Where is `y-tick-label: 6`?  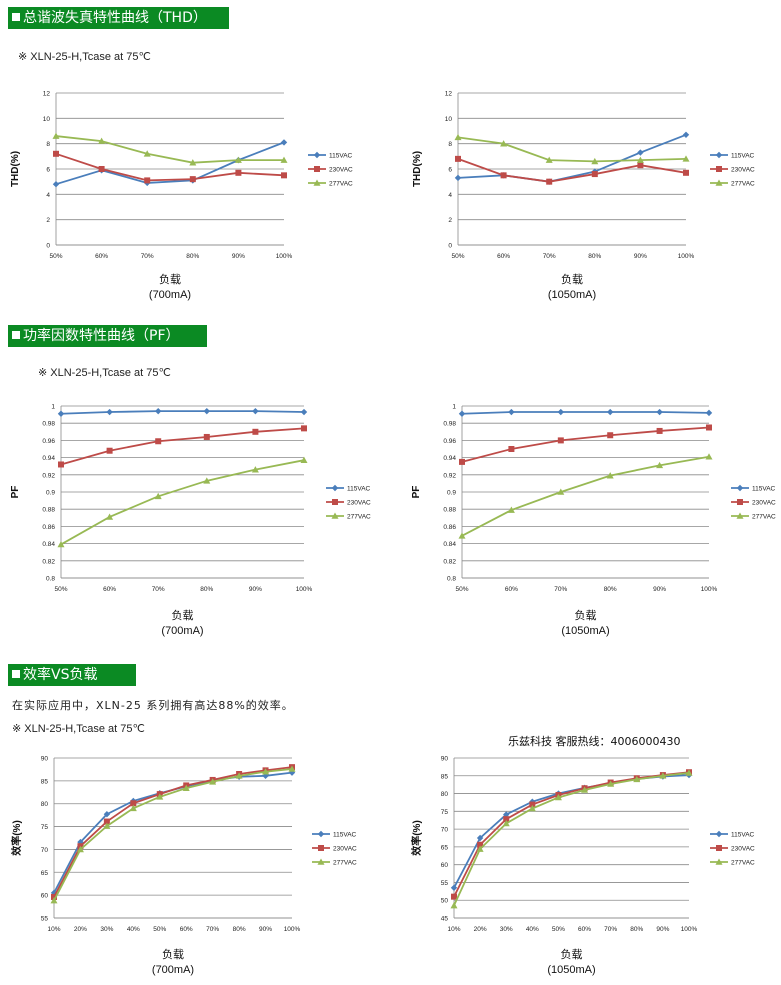
y-tick-label: 6 is located at coordinates (48, 170).